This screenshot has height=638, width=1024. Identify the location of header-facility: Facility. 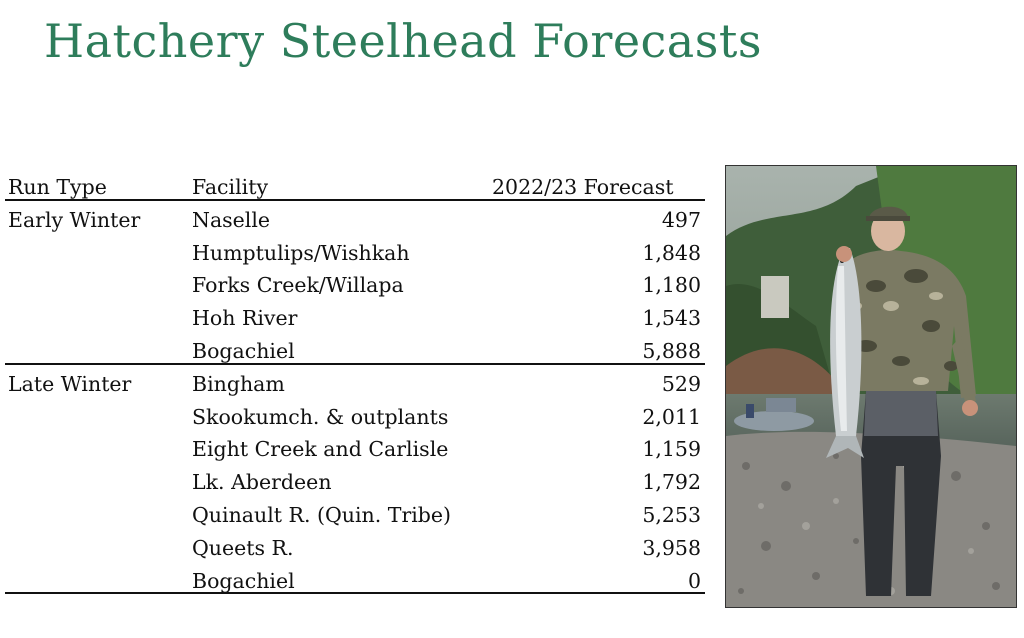
(230, 187).